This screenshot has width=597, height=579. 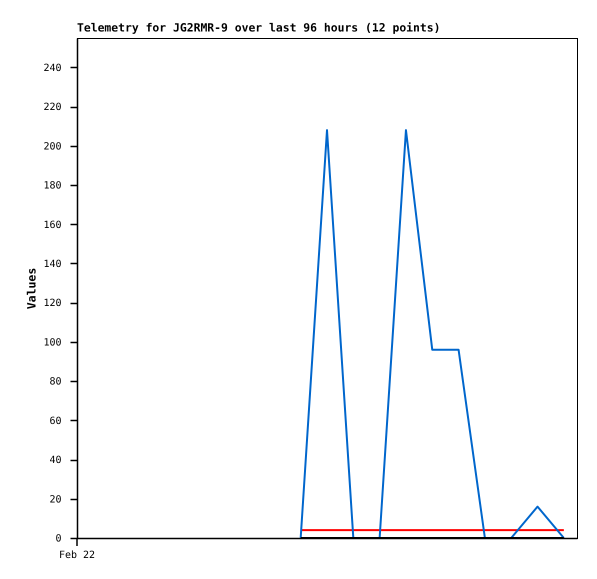 What do you see at coordinates (52, 146) in the screenshot?
I see `y-tick-label: 200` at bounding box center [52, 146].